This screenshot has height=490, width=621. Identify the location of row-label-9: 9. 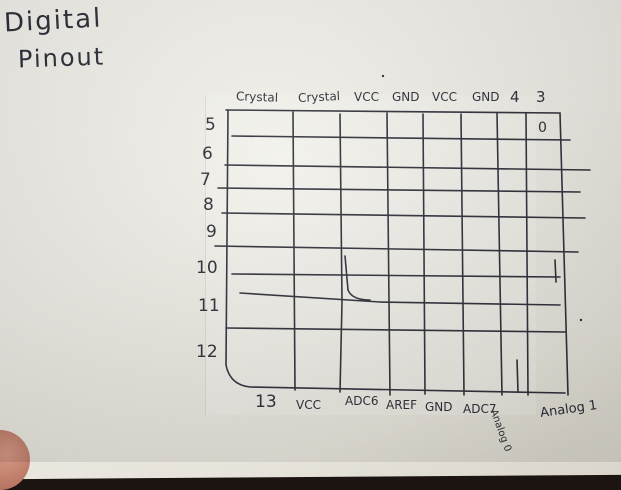
(211, 232).